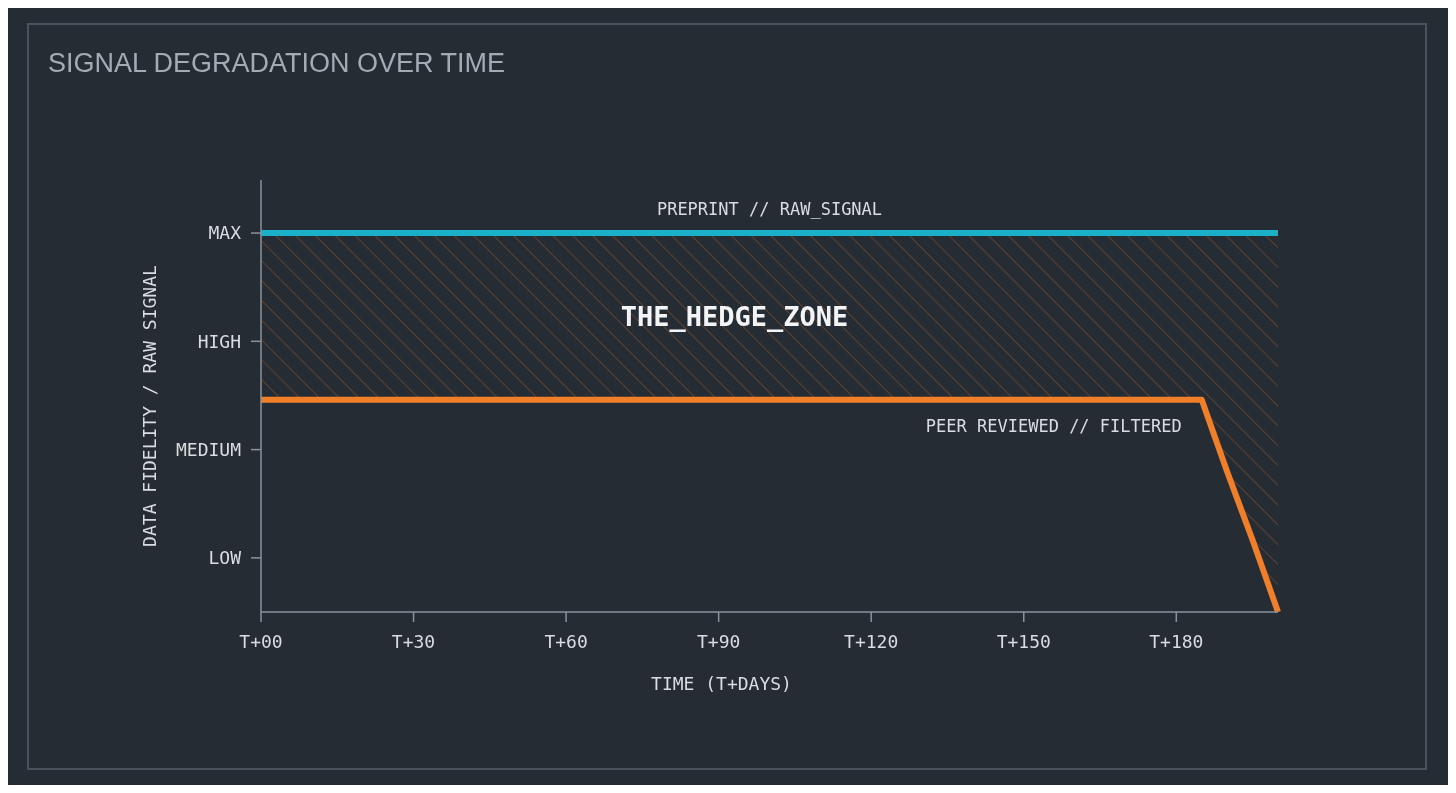 This screenshot has height=793, width=1456. What do you see at coordinates (718, 641) in the screenshot?
I see `x-tick-label: T+90` at bounding box center [718, 641].